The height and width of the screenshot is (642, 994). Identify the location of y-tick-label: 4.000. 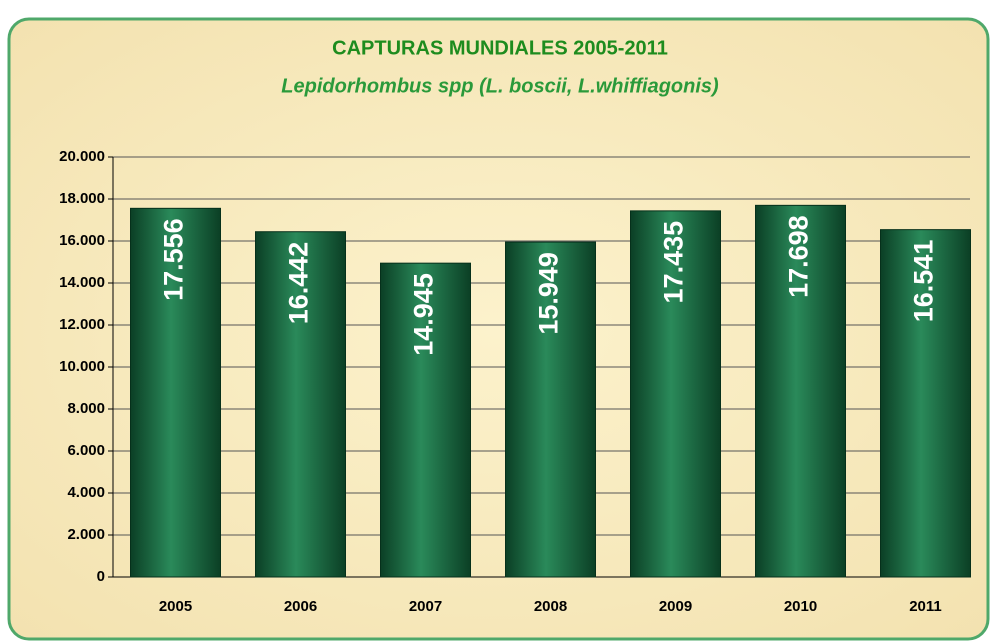
(86, 492).